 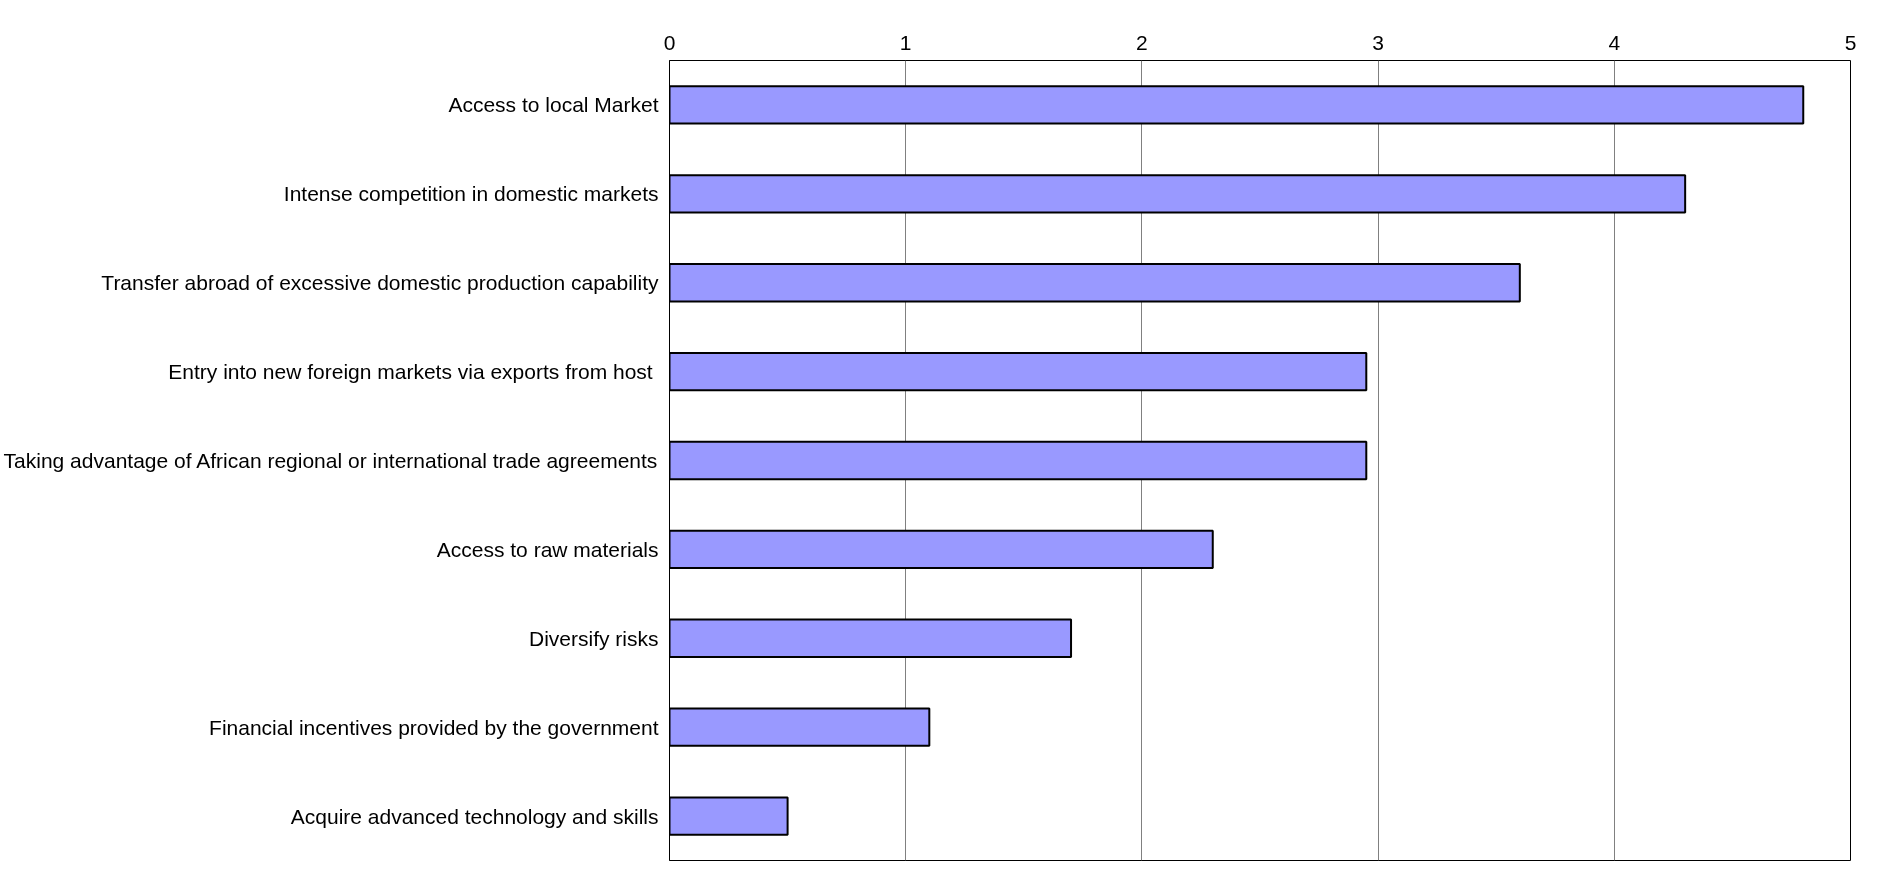 What do you see at coordinates (330, 460) in the screenshot?
I see `y-tick-label: Taking advantage of African regional or international trade agreements` at bounding box center [330, 460].